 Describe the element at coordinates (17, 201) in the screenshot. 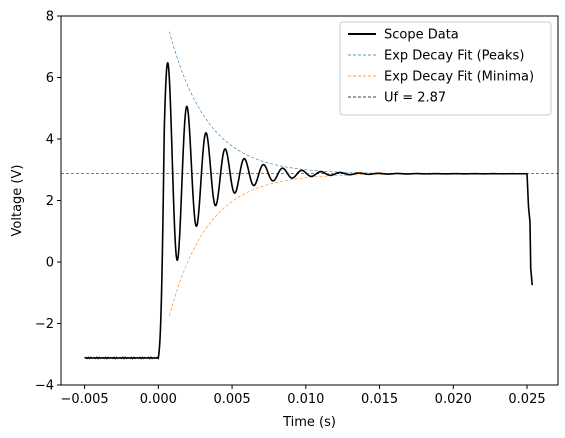

I see `y-axis-label: Voltage (V)` at that location.